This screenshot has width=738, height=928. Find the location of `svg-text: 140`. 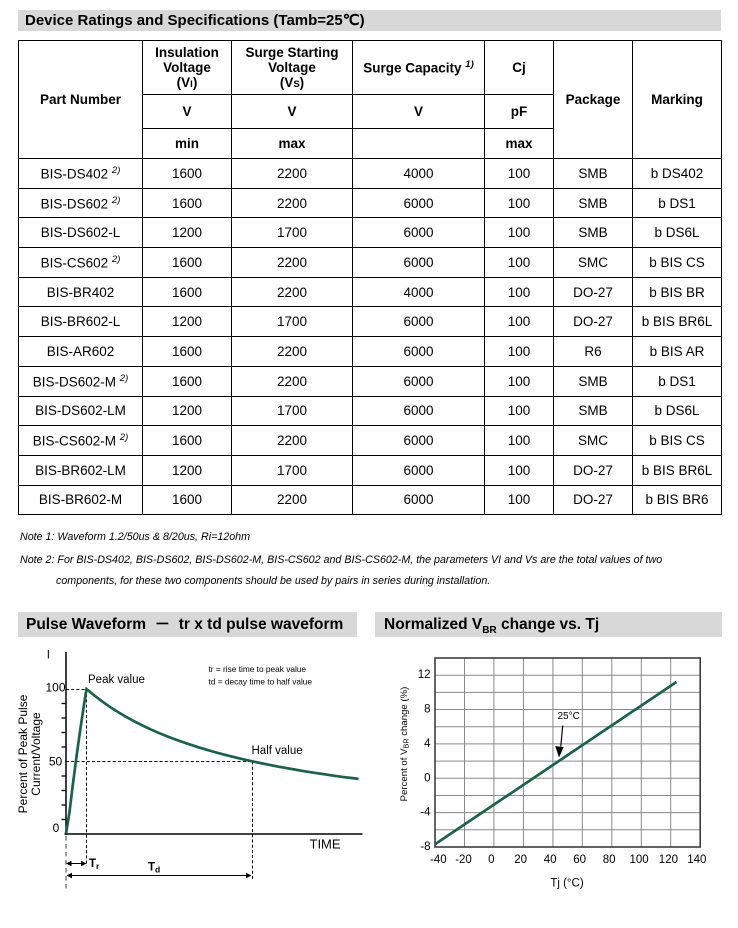

svg-text: 140 is located at coordinates (696, 860).